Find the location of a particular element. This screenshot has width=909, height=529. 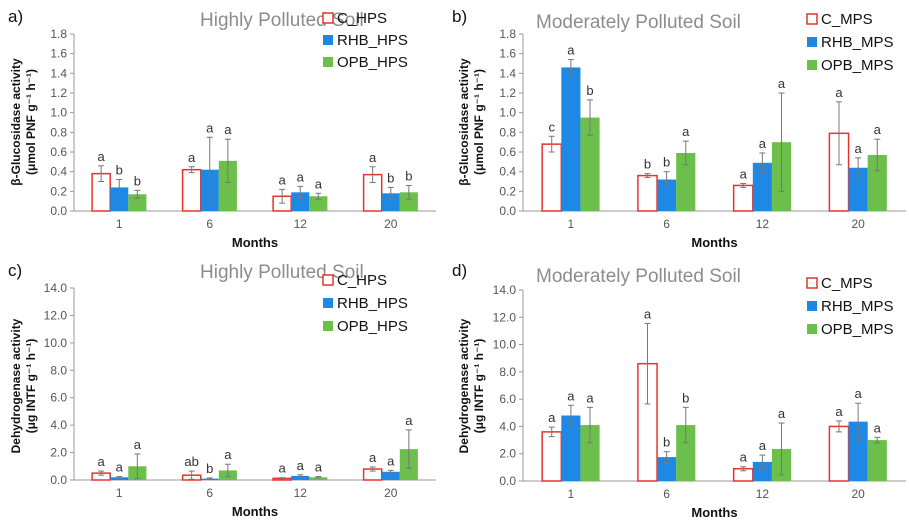

y-tick-label: 14.0 is located at coordinates (56, 288).